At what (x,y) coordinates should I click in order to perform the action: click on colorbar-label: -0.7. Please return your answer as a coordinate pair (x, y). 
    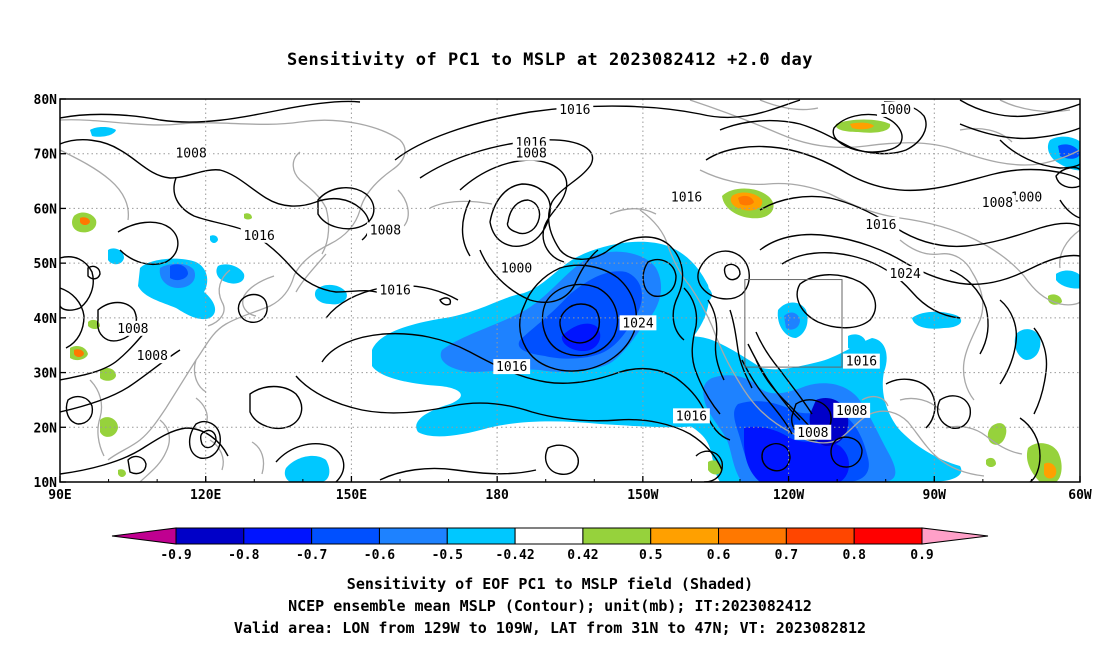
    Looking at the image, I should click on (311, 555).